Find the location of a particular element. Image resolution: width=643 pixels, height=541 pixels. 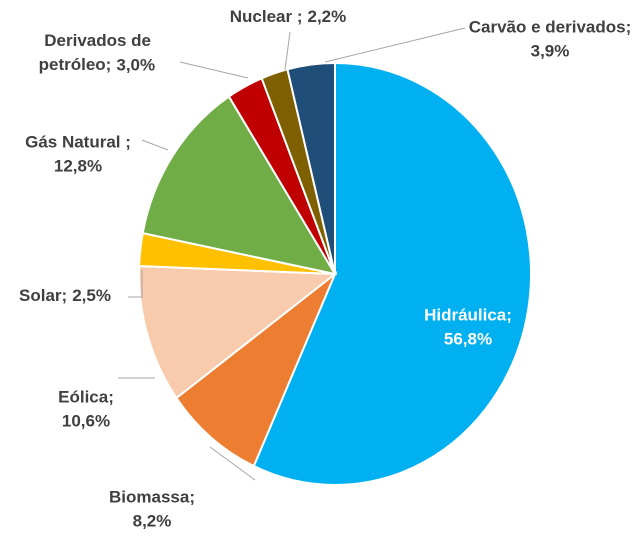

value-label: 12,8% is located at coordinates (78, 165).